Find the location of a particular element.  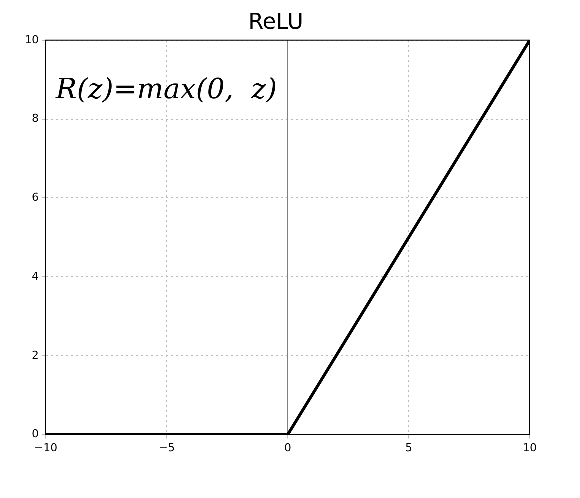

y-tick-label: 0 is located at coordinates (35, 434).